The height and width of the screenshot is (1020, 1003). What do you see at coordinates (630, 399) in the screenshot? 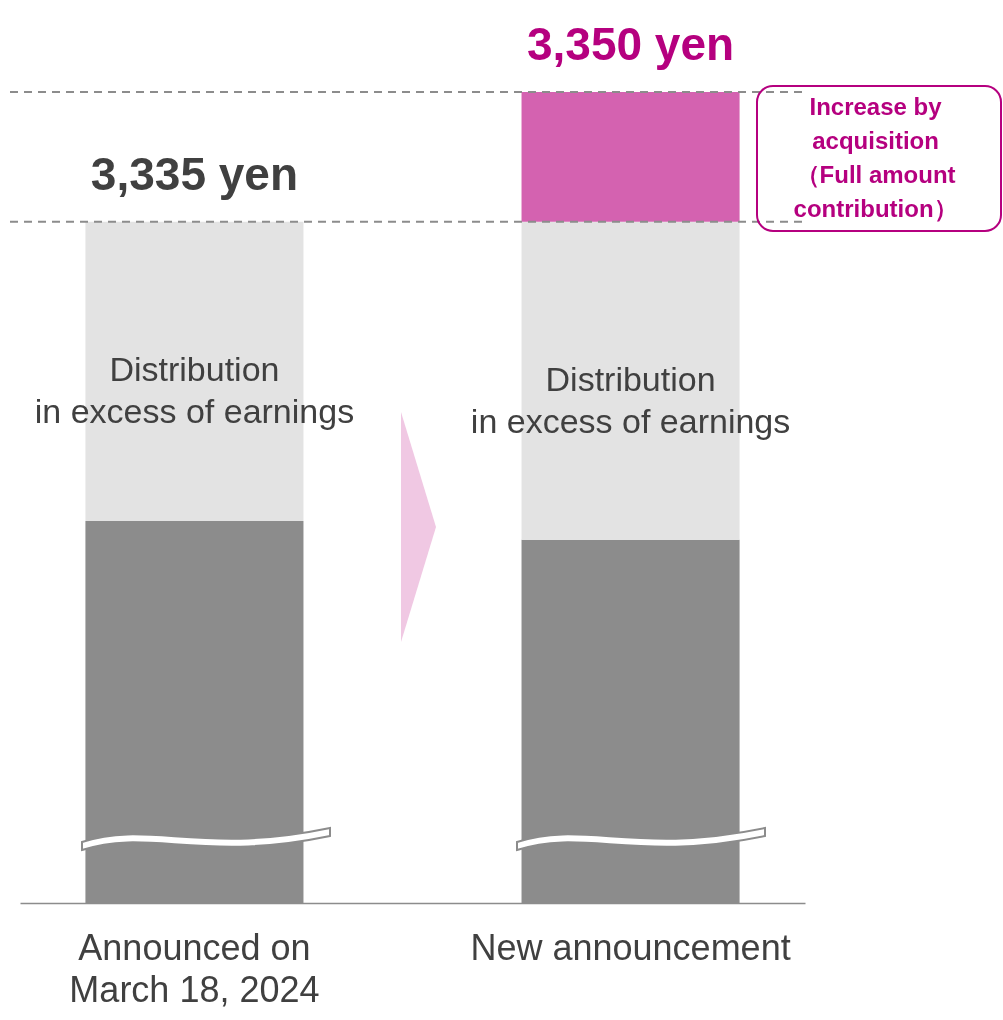
I see `text: Distribution in excess of earnings` at bounding box center [630, 399].